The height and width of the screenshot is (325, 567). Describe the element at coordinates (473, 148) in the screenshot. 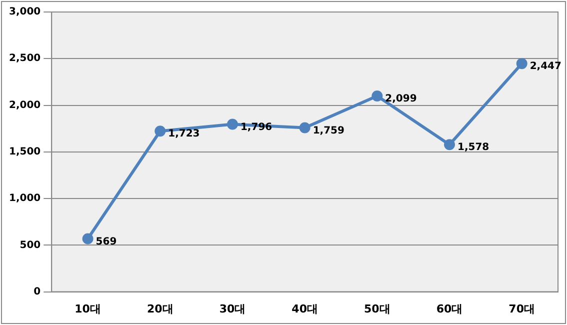

I see `data-label: 1,578` at that location.